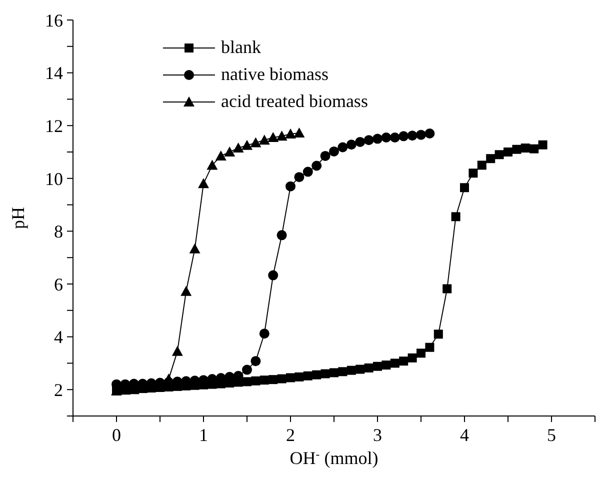 The height and width of the screenshot is (489, 600). What do you see at coordinates (290, 434) in the screenshot?
I see `x-tick-label: 2` at bounding box center [290, 434].